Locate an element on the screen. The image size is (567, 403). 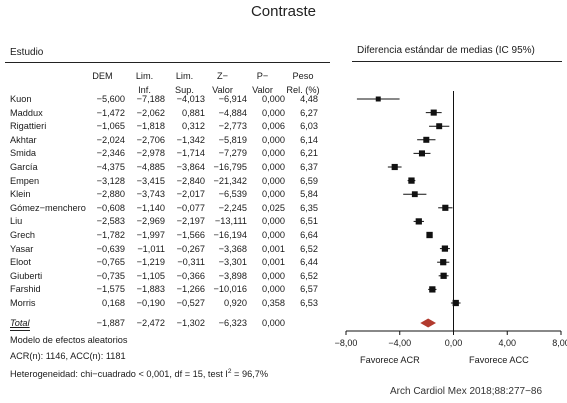
weight-value: 6,57 is located at coordinates (309, 289).